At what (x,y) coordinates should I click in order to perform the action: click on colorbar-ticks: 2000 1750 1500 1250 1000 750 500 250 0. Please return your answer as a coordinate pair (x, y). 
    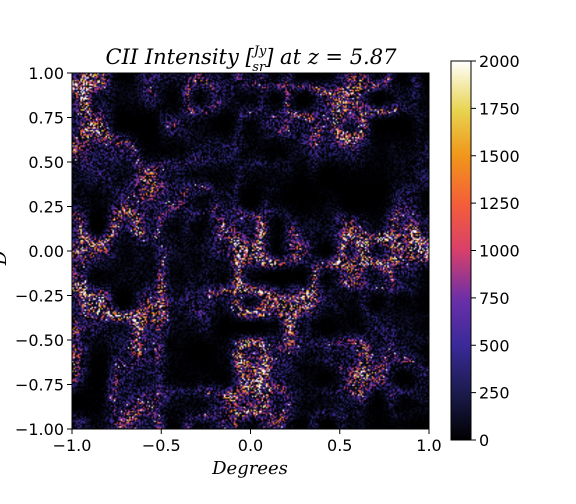
    Looking at the image, I should click on (495, 251).